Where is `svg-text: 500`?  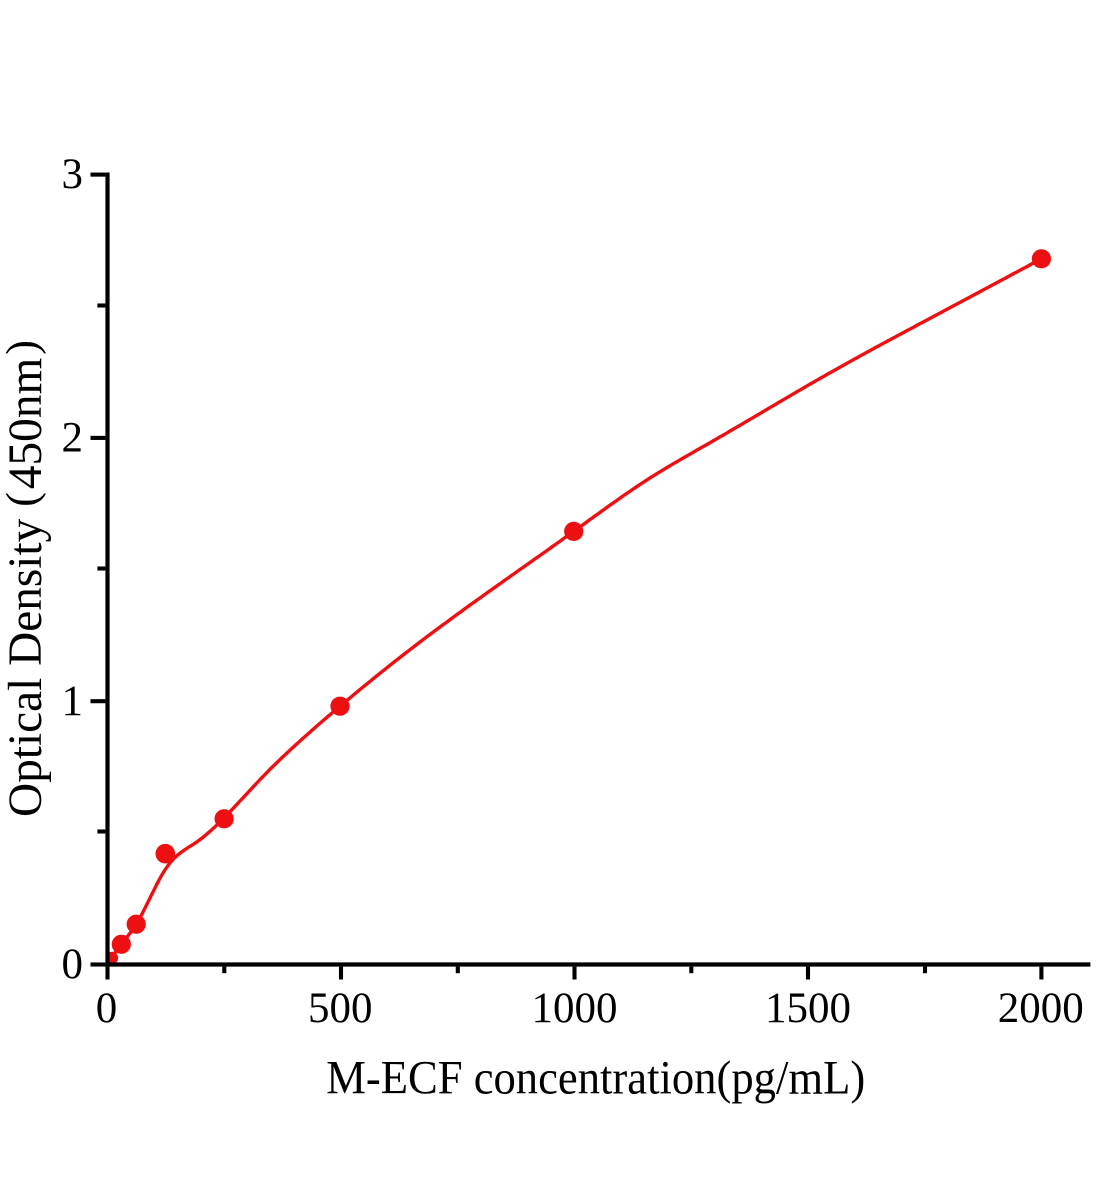
svg-text: 500 is located at coordinates (340, 1008).